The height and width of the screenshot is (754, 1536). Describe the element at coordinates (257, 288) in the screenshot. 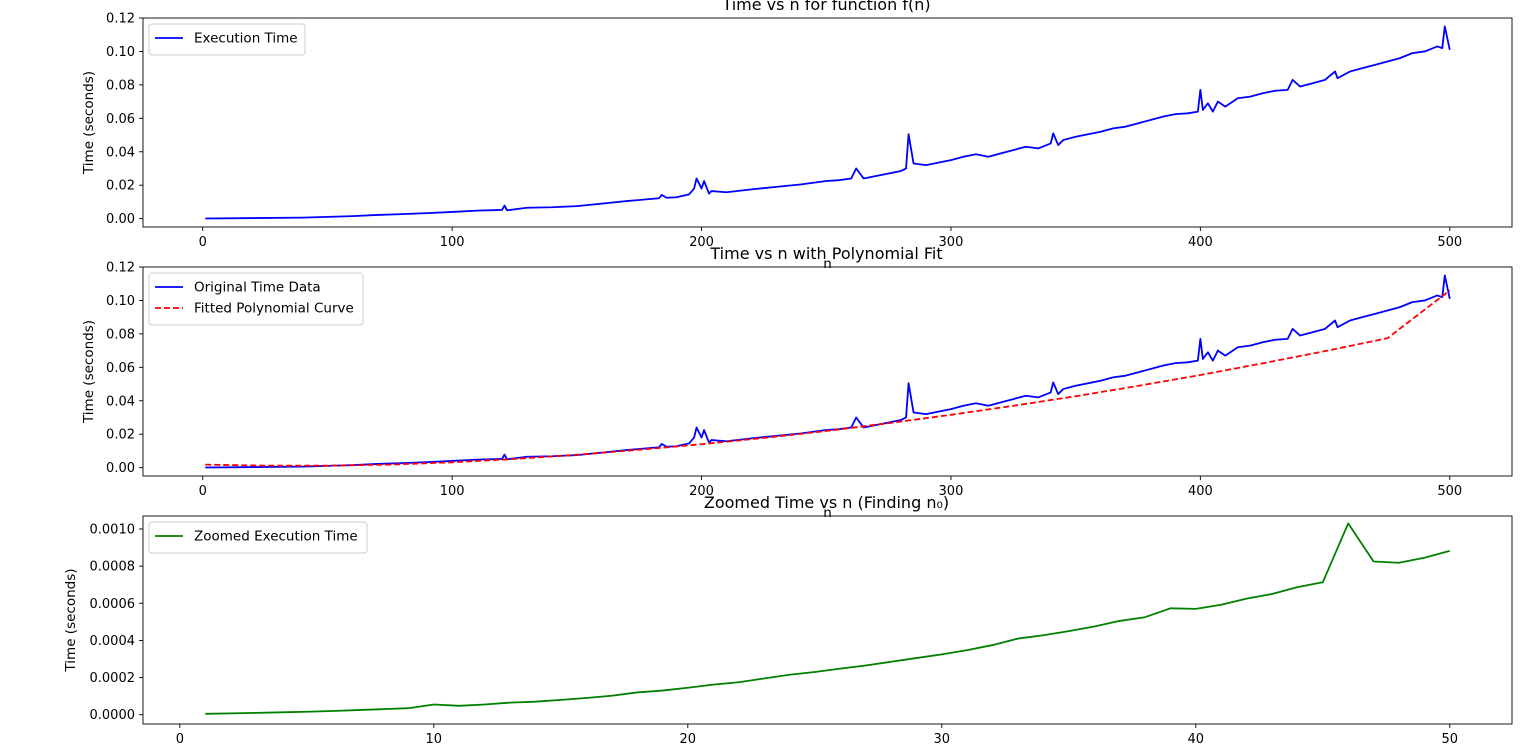

I see `legend-entry: Original Time Data` at that location.